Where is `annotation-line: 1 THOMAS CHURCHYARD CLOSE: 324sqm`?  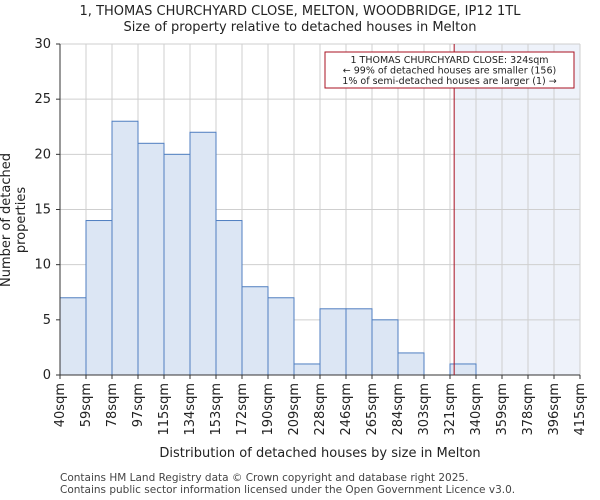 annotation-line: 1 THOMAS CHURCHYARD CLOSE: 324sqm is located at coordinates (449, 60).